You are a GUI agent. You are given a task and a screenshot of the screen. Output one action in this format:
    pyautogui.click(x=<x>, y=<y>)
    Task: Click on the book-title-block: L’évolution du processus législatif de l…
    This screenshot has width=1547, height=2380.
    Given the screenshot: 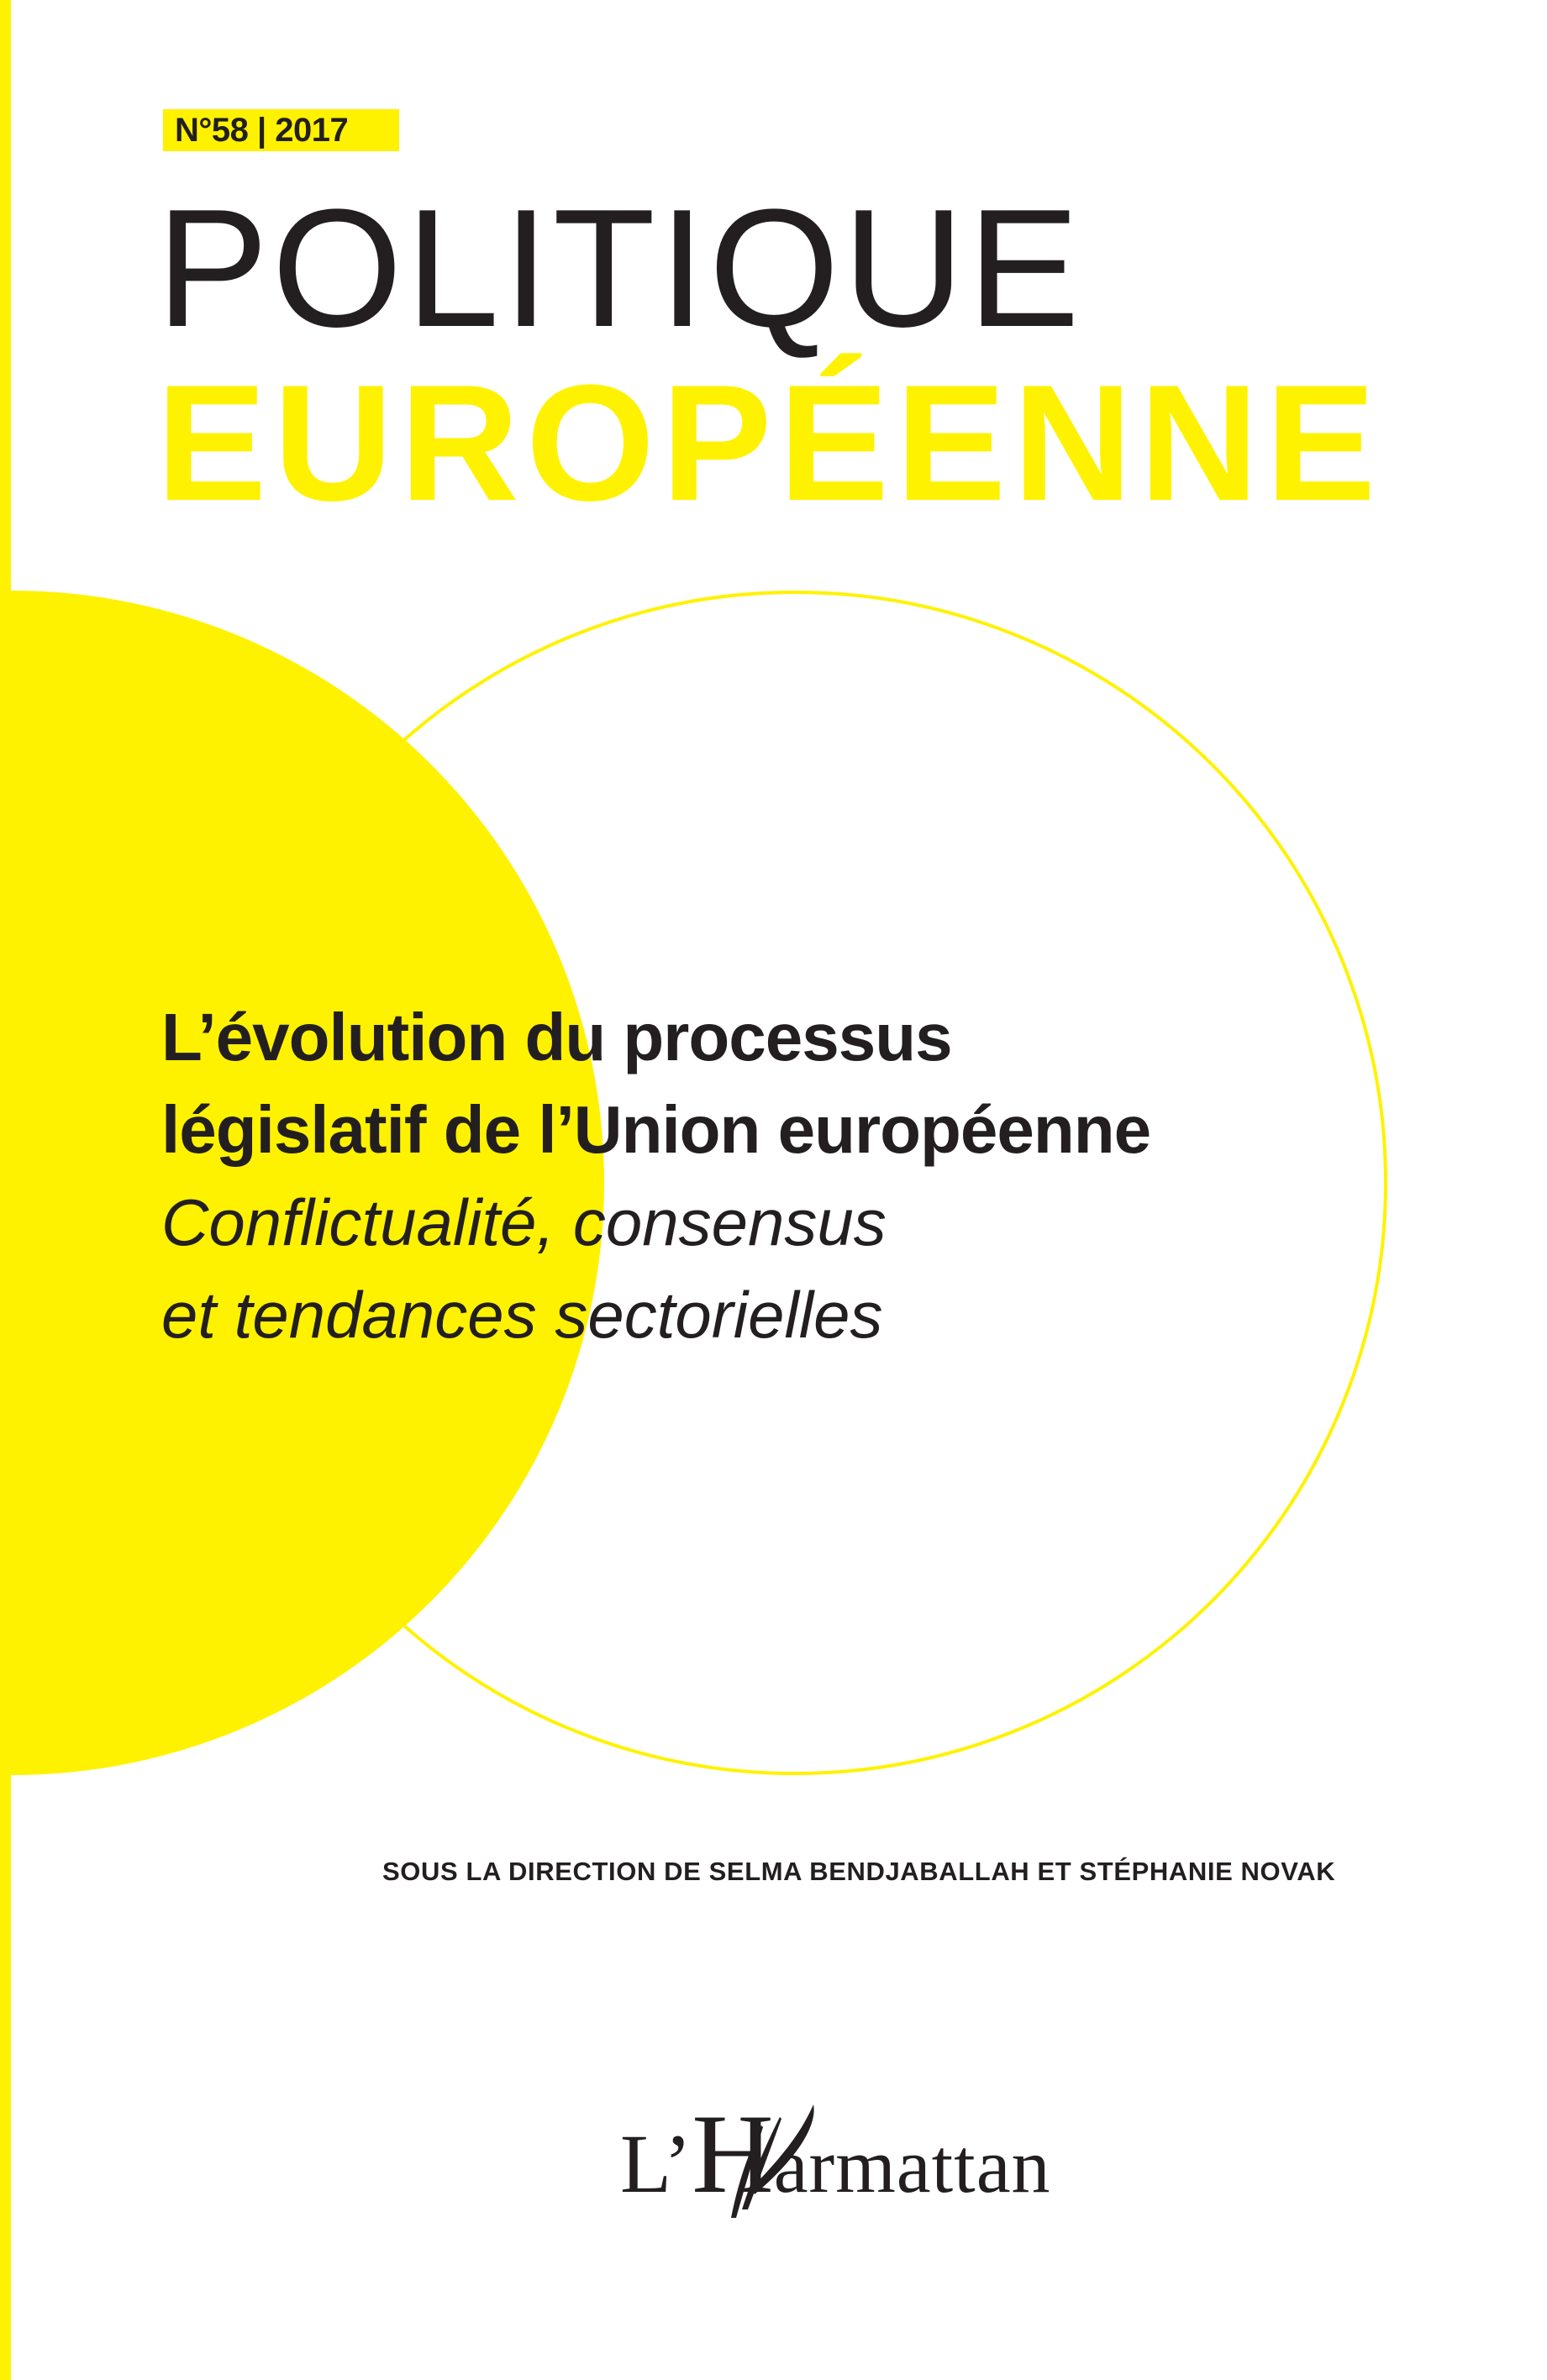 What is the action you would take?
    pyautogui.click(x=833, y=1176)
    